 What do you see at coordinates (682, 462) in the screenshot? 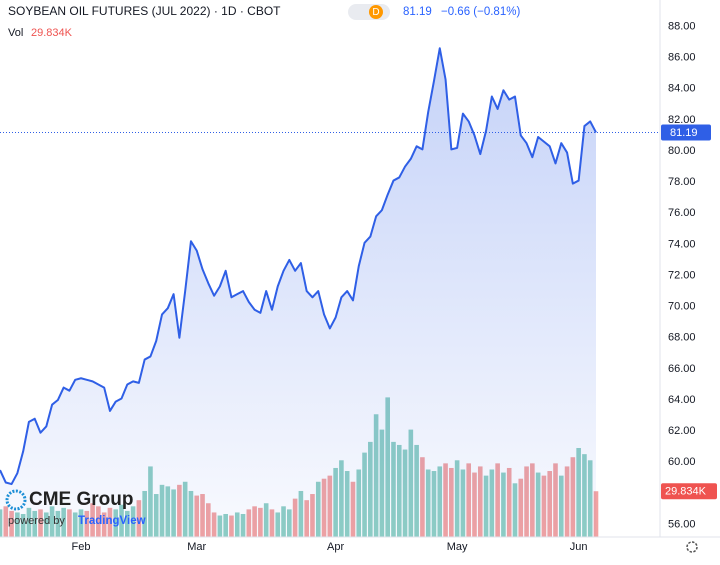
I see `y-tick-label: 60.00` at bounding box center [682, 462].